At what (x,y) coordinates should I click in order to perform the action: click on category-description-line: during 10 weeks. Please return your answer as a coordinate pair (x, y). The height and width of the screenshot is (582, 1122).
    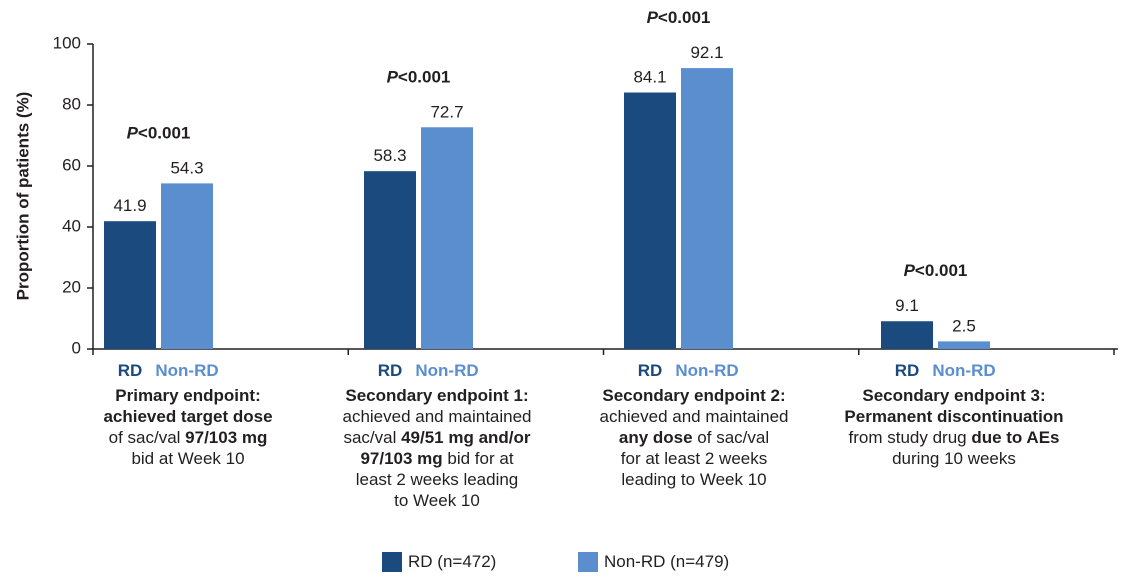
    Looking at the image, I should click on (954, 458).